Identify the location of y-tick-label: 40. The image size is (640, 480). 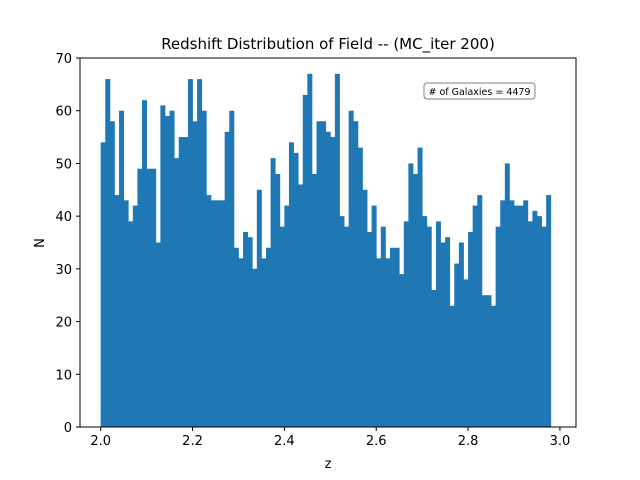
(63, 217).